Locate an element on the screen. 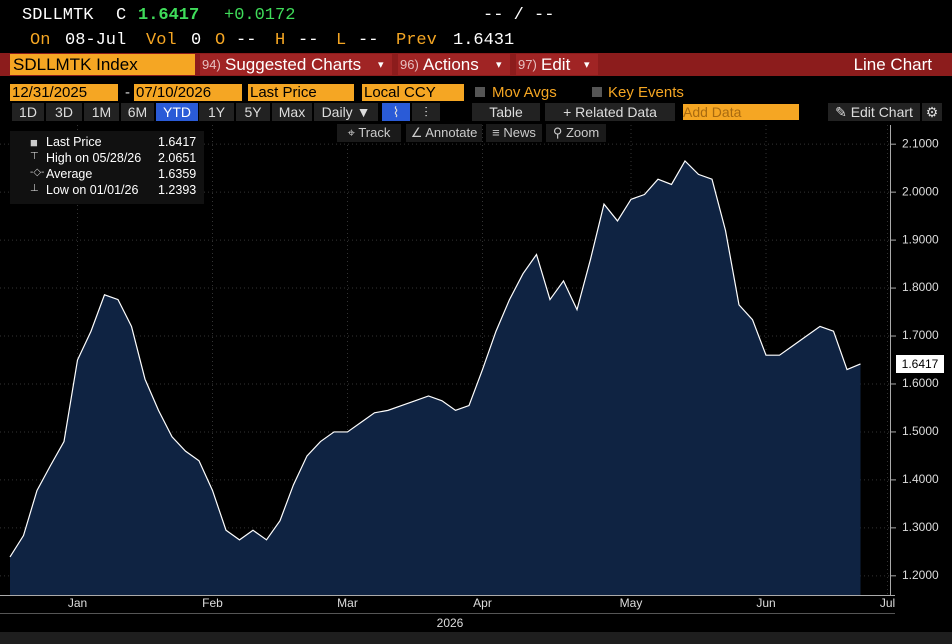 The image size is (952, 644). quote-field: Vol is located at coordinates (161, 40).